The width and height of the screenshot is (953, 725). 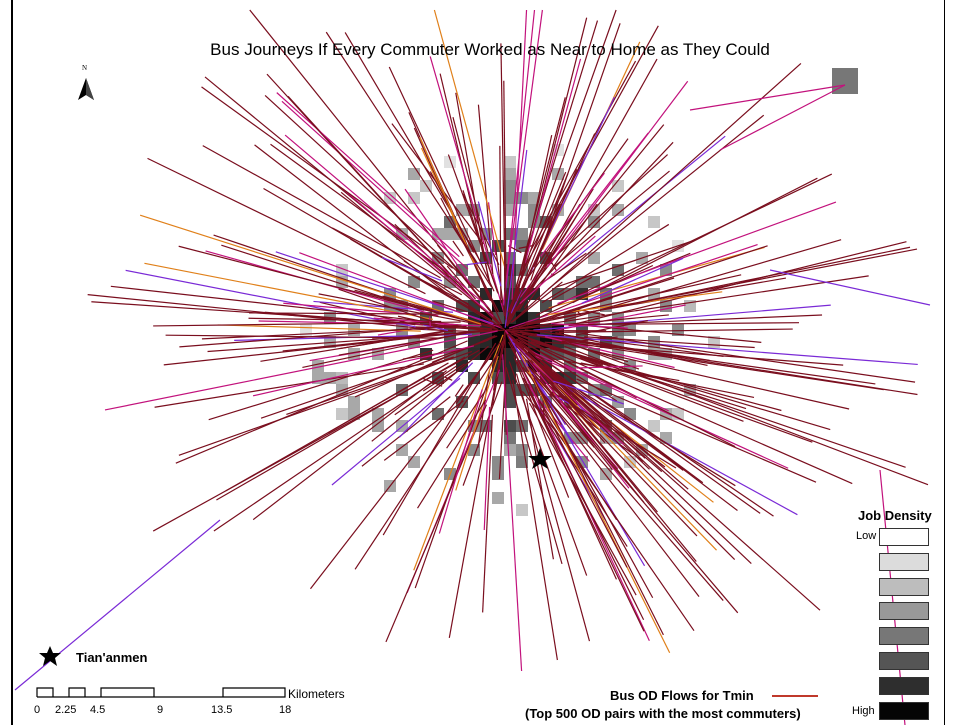 What do you see at coordinates (285, 710) in the screenshot?
I see `scale-tick: 18` at bounding box center [285, 710].